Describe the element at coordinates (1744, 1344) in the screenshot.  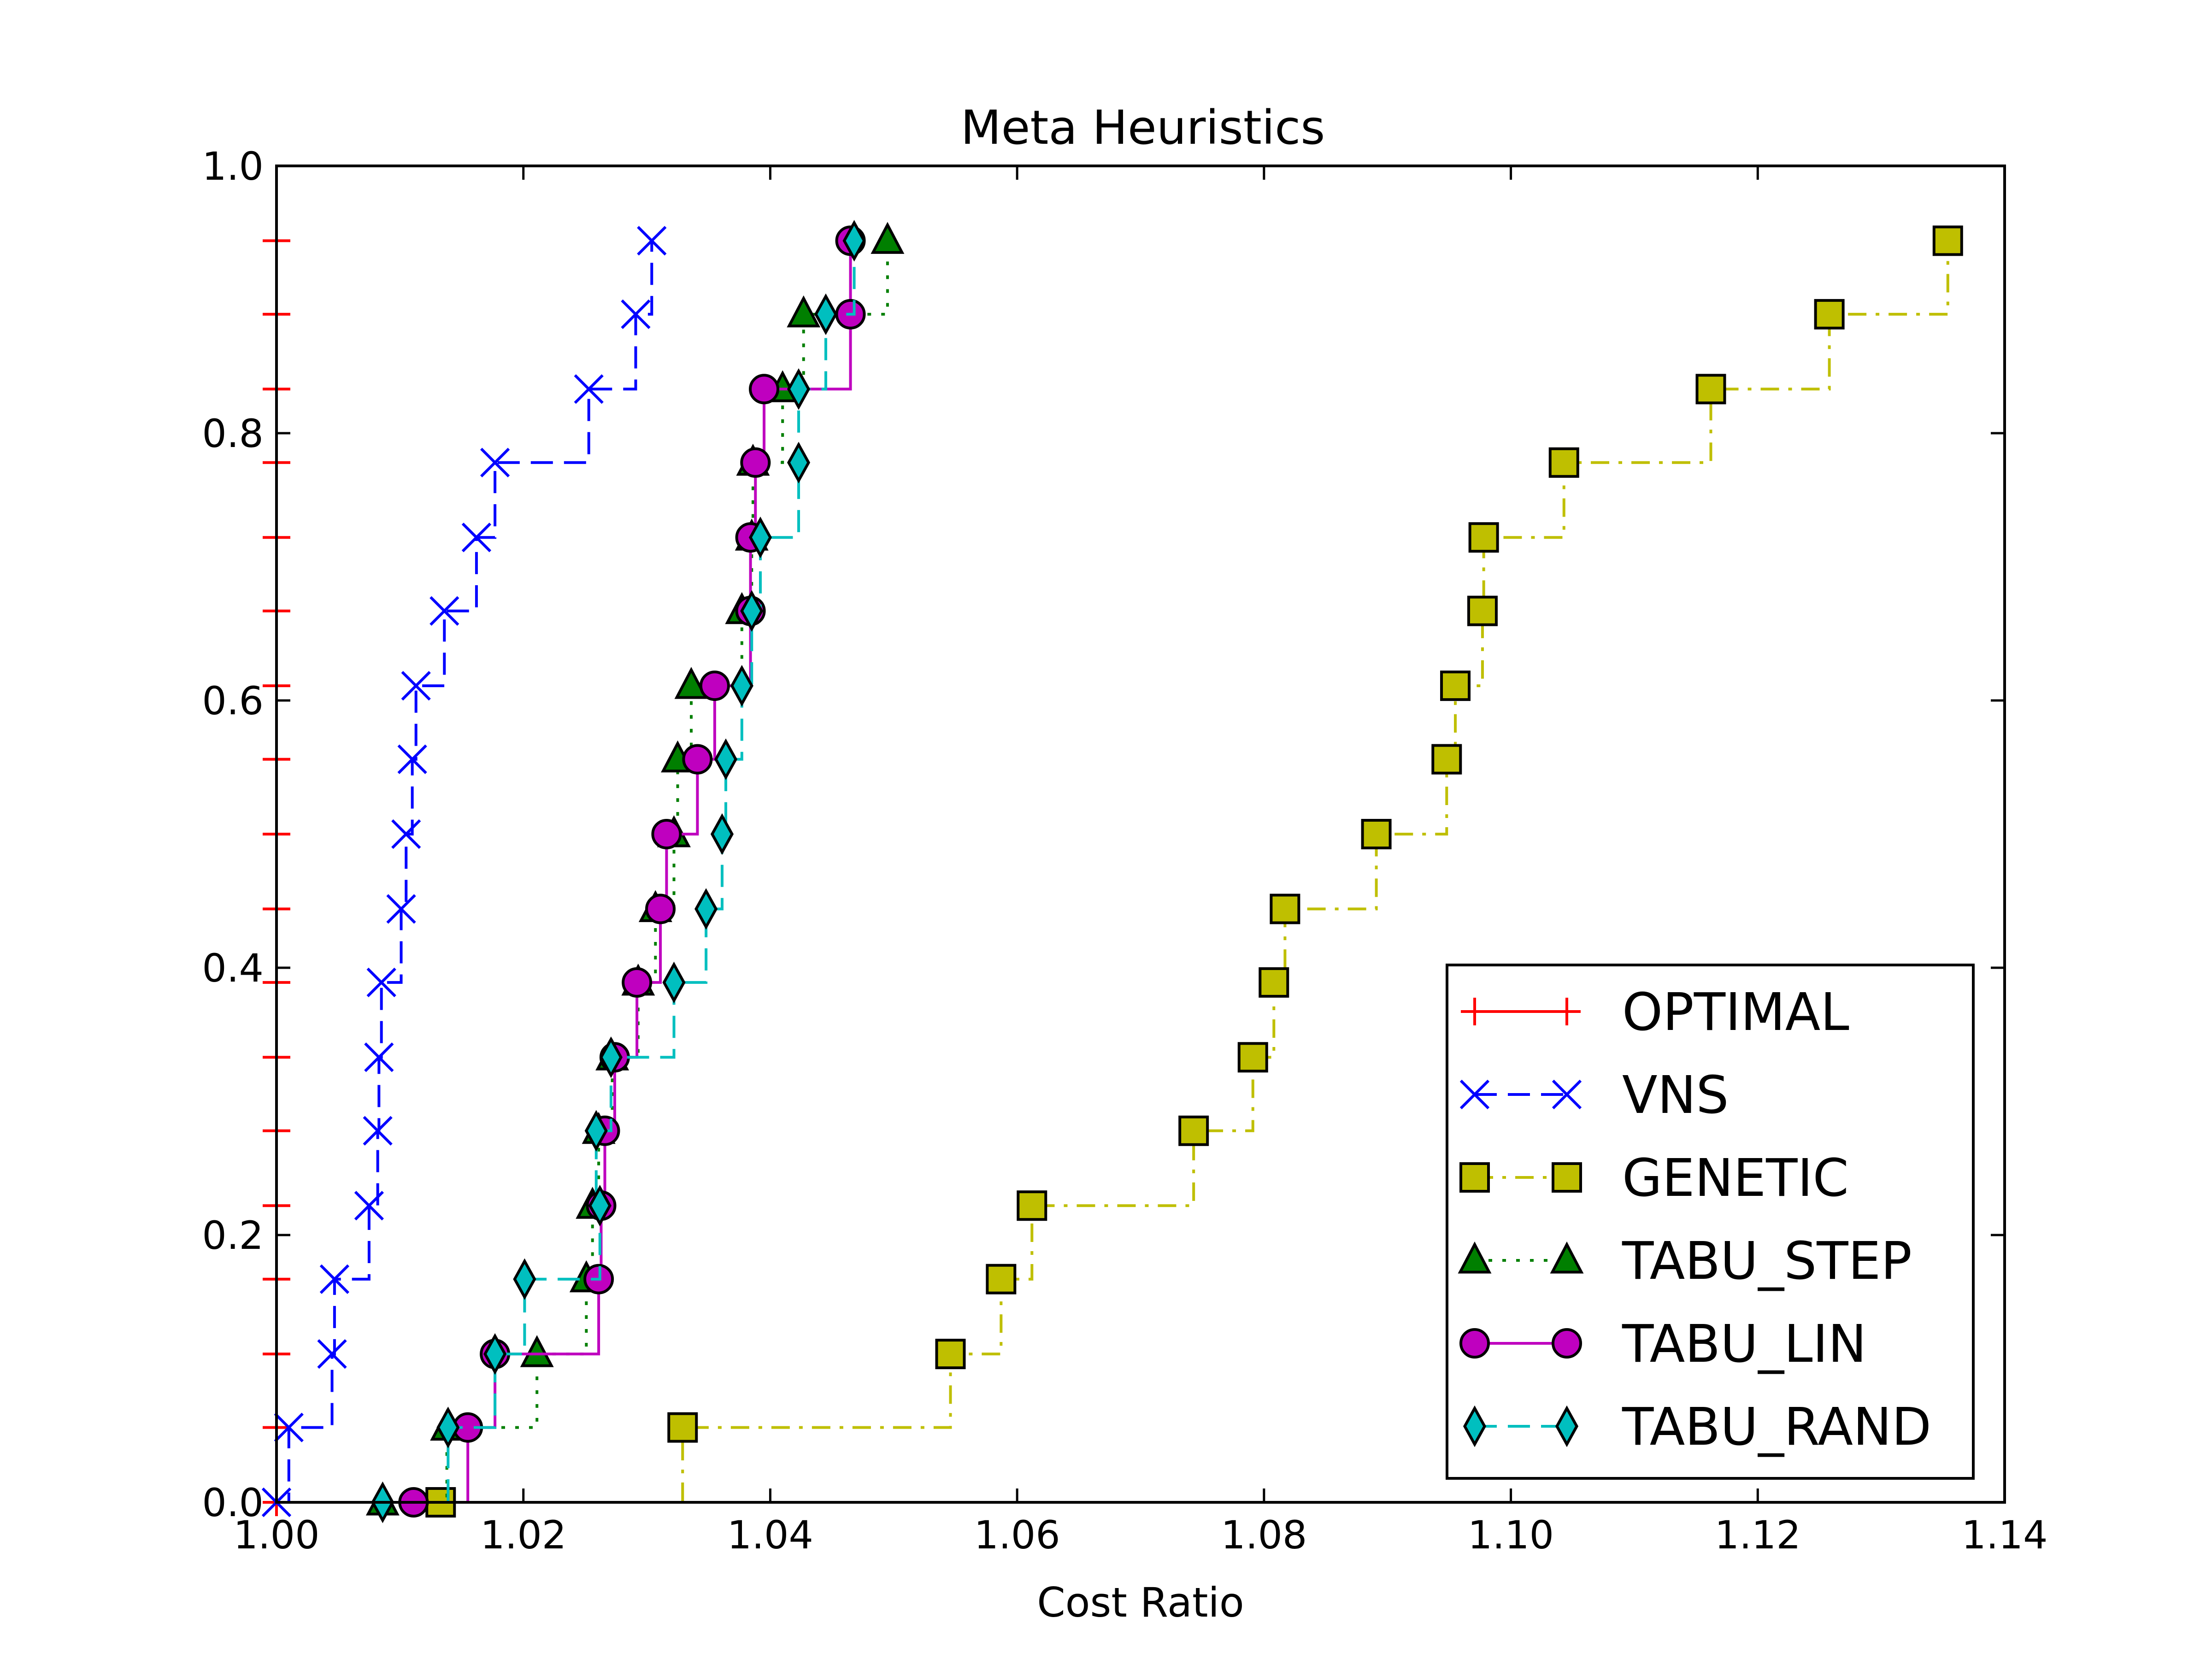
I see `legend-label: TABU_LIN` at that location.